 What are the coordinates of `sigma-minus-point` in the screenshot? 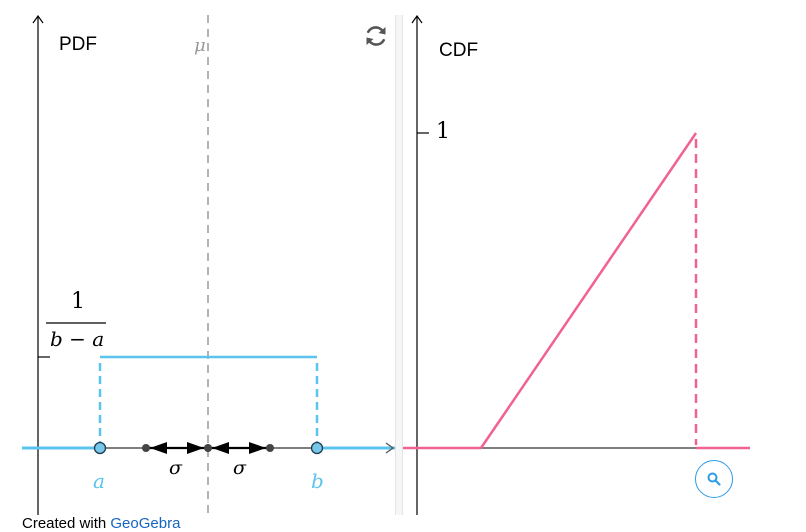 It's located at (146, 448).